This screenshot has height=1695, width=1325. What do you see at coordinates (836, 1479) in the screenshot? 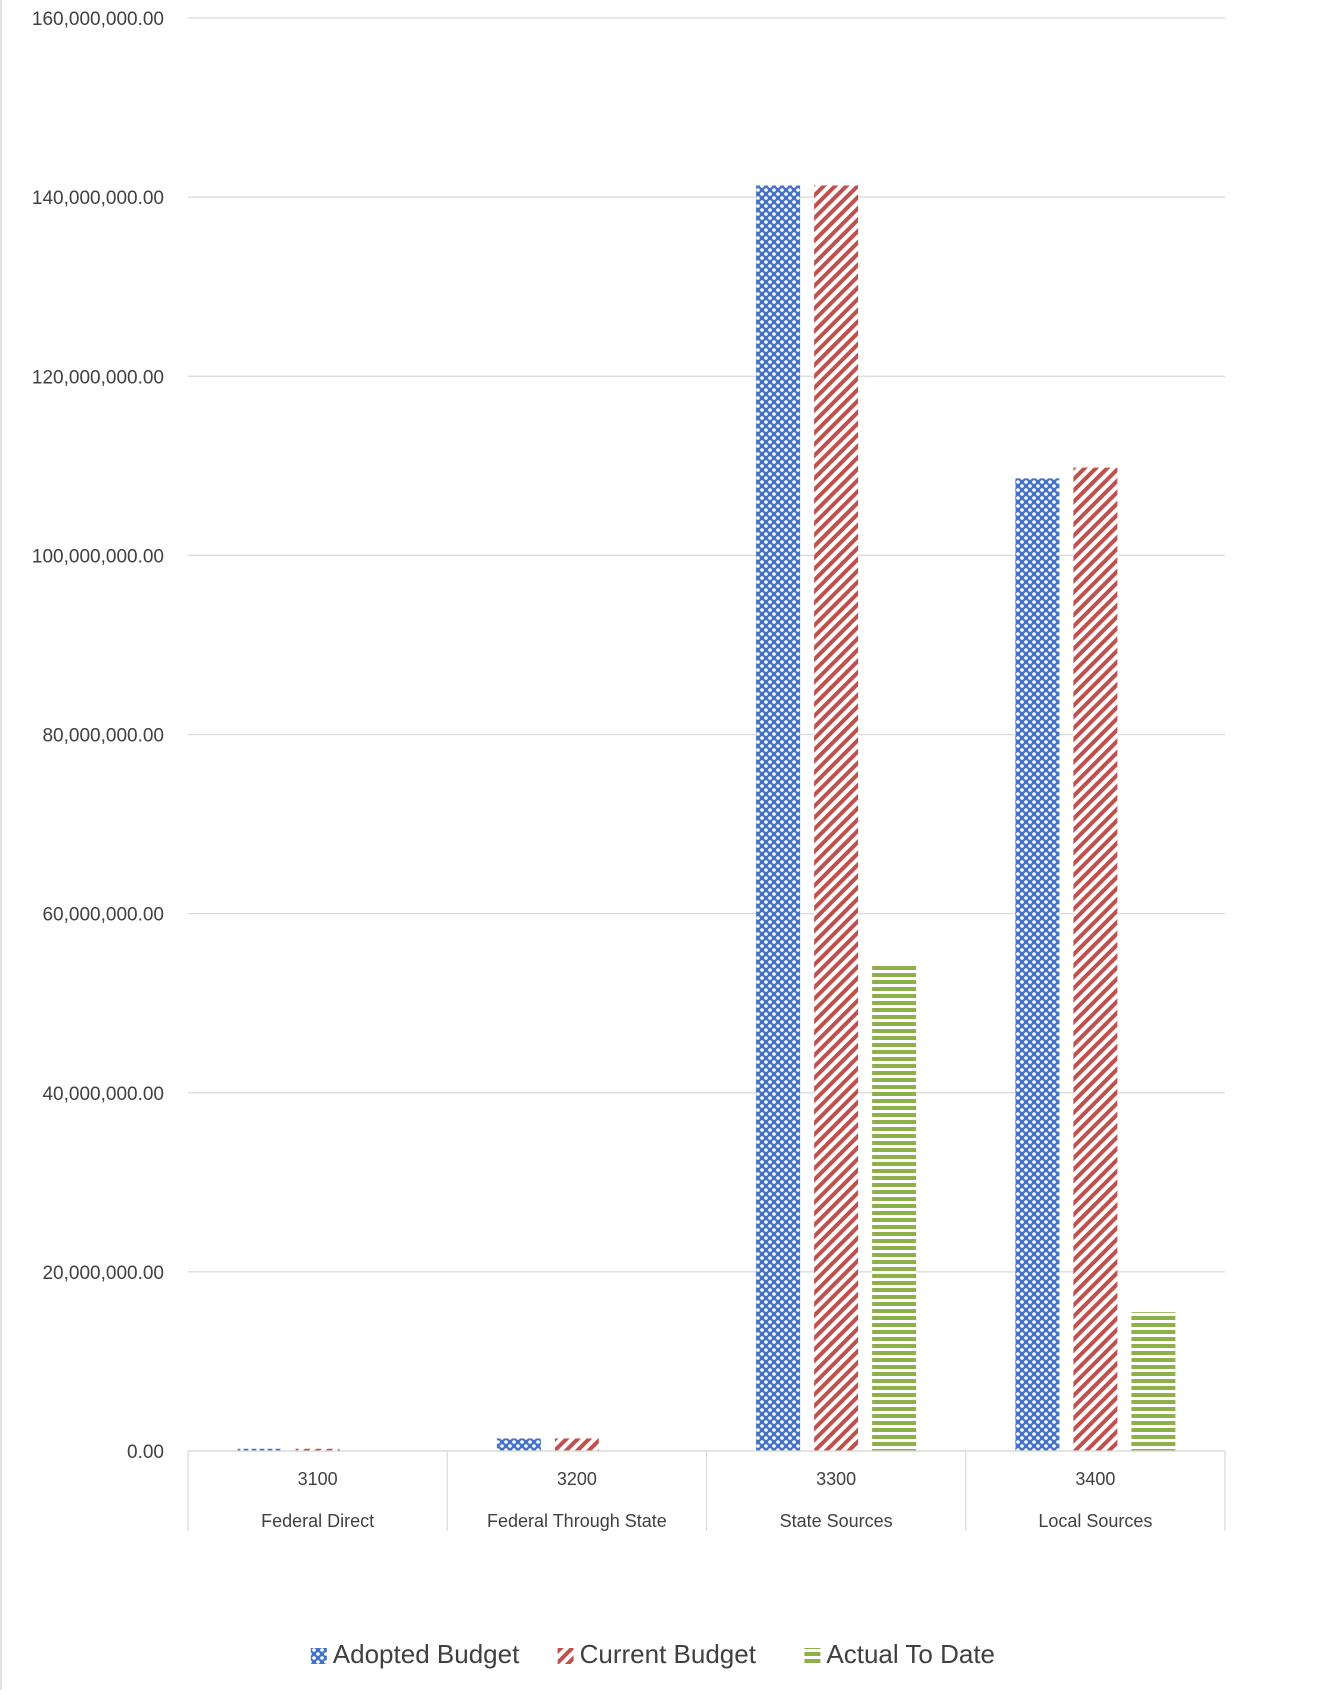
I see `category-code-label: 3300` at bounding box center [836, 1479].